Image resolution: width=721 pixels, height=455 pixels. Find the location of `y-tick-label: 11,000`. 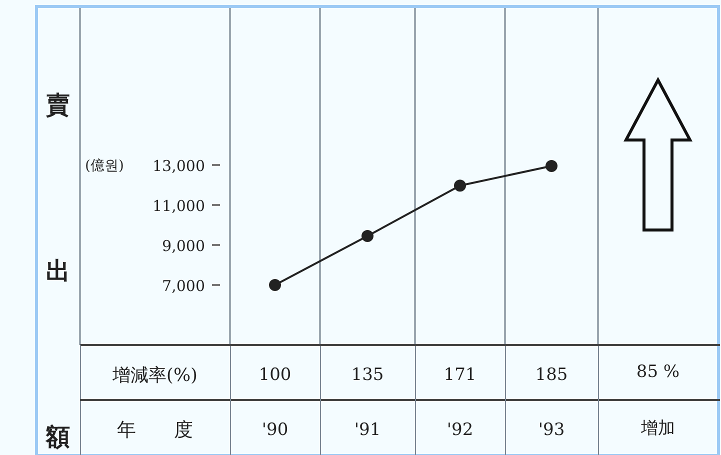

y-tick-label: 11,000 is located at coordinates (178, 206).